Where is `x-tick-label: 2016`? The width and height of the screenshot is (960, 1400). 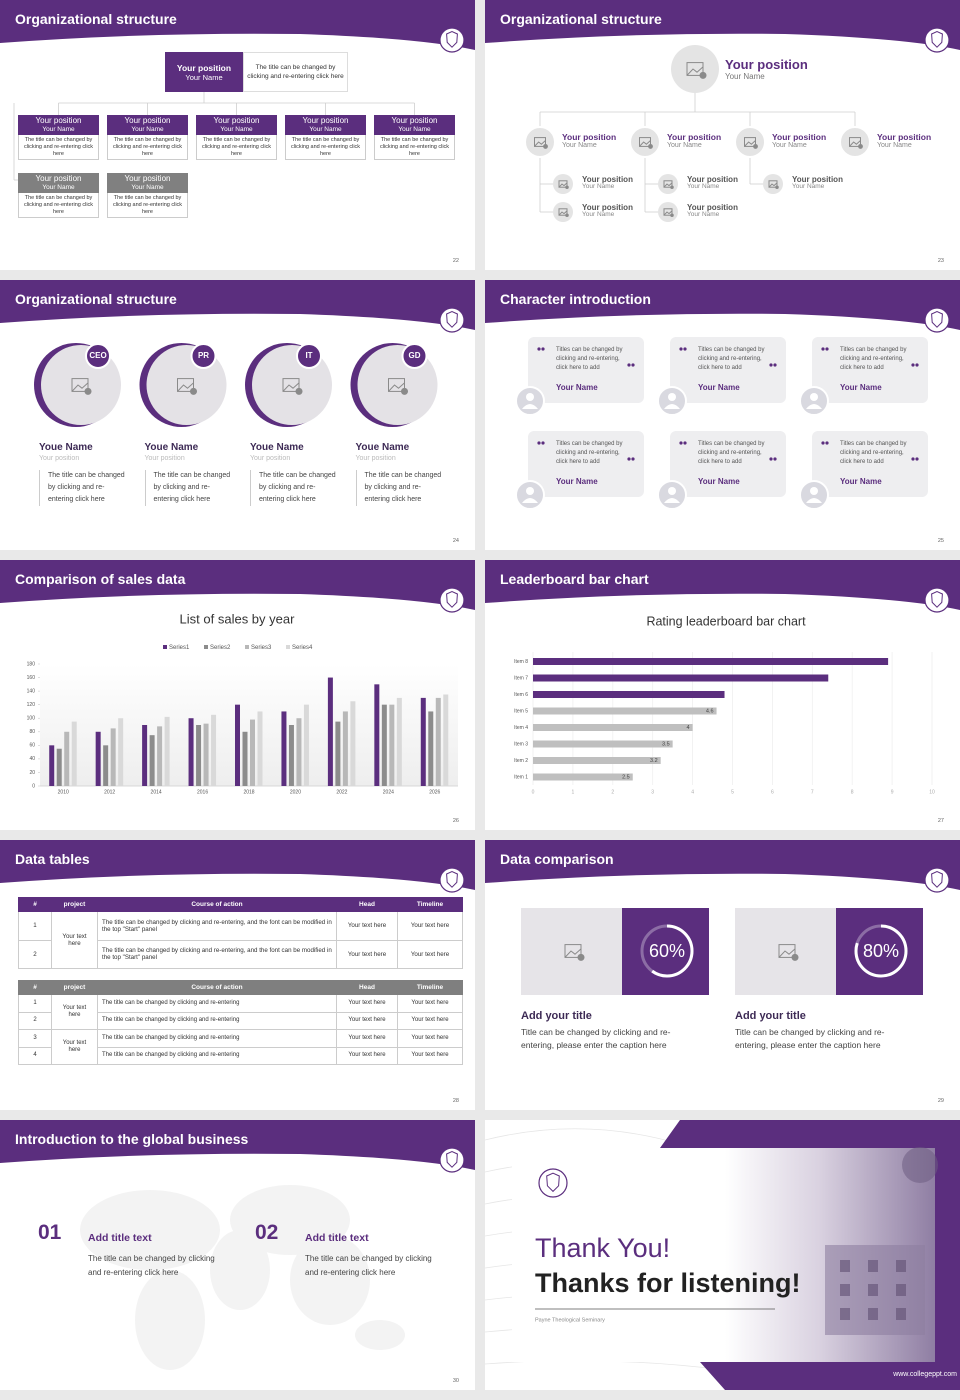 x-tick-label: 2016 is located at coordinates (202, 792).